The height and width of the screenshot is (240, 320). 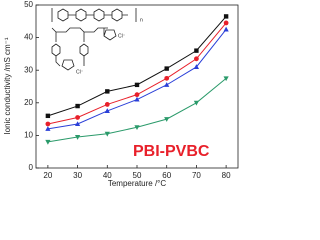 I want to click on x-tick-label: 70, so click(x=196, y=175).